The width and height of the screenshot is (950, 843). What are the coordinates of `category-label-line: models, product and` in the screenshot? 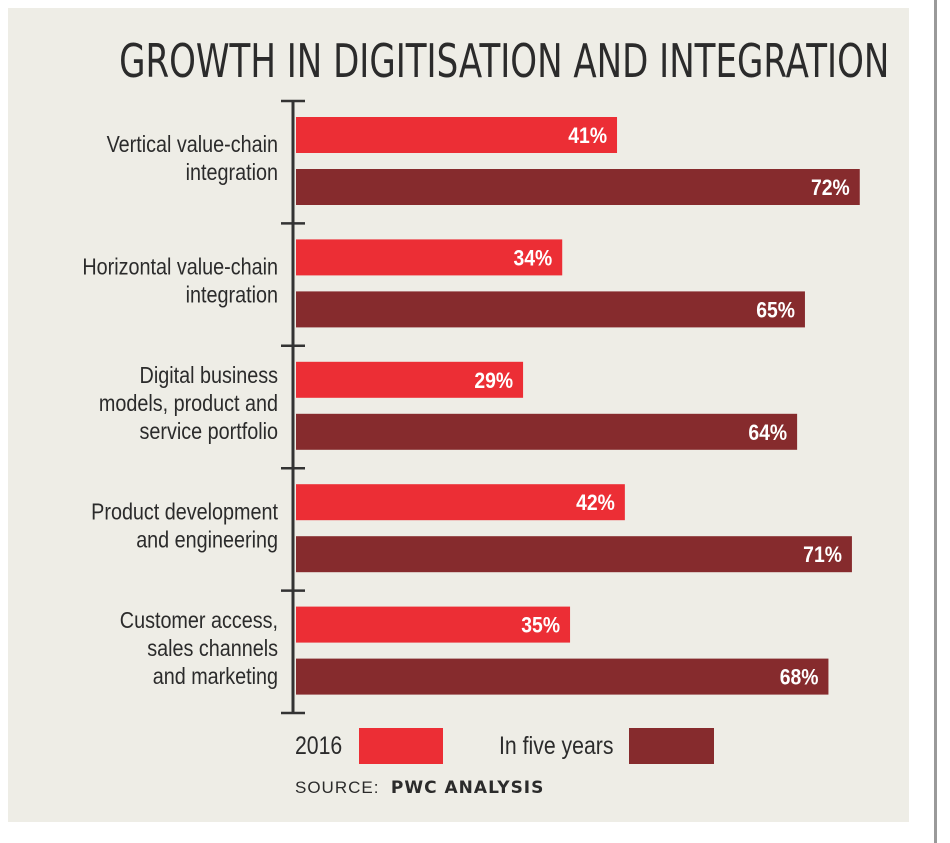 It's located at (188, 404).